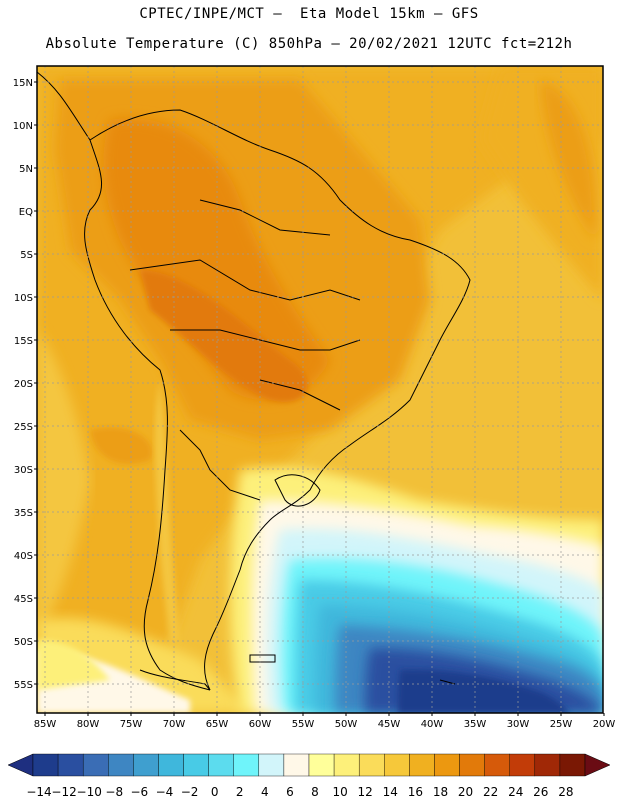 This screenshot has height=800, width=618. I want to click on lat-label: 50S, so click(23, 642).